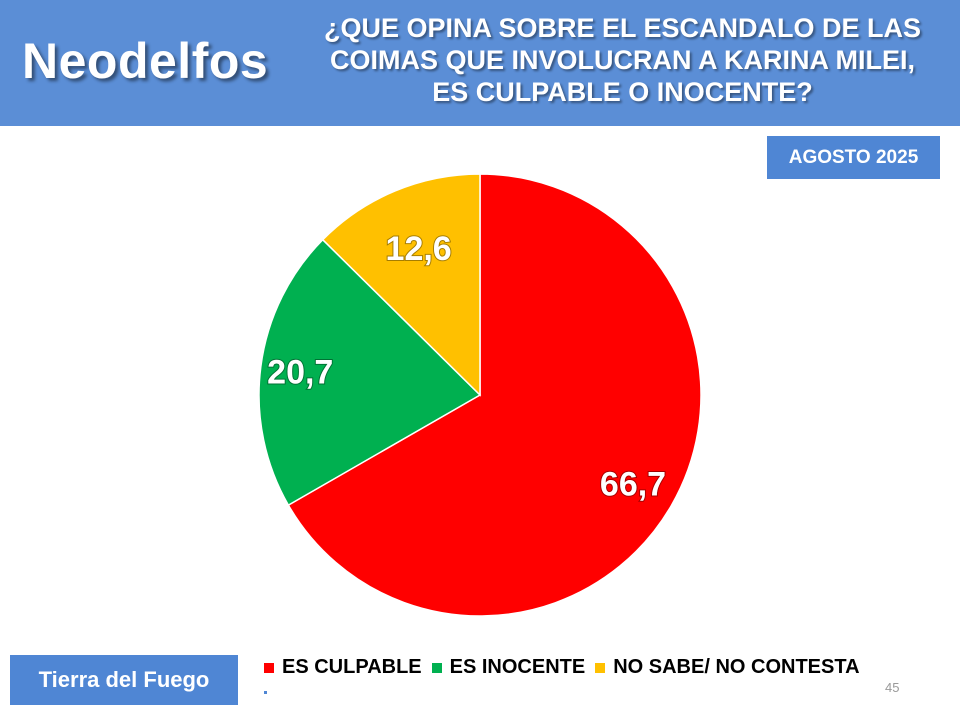 This screenshot has height=720, width=960. What do you see at coordinates (892, 687) in the screenshot?
I see `page-number: 45` at bounding box center [892, 687].